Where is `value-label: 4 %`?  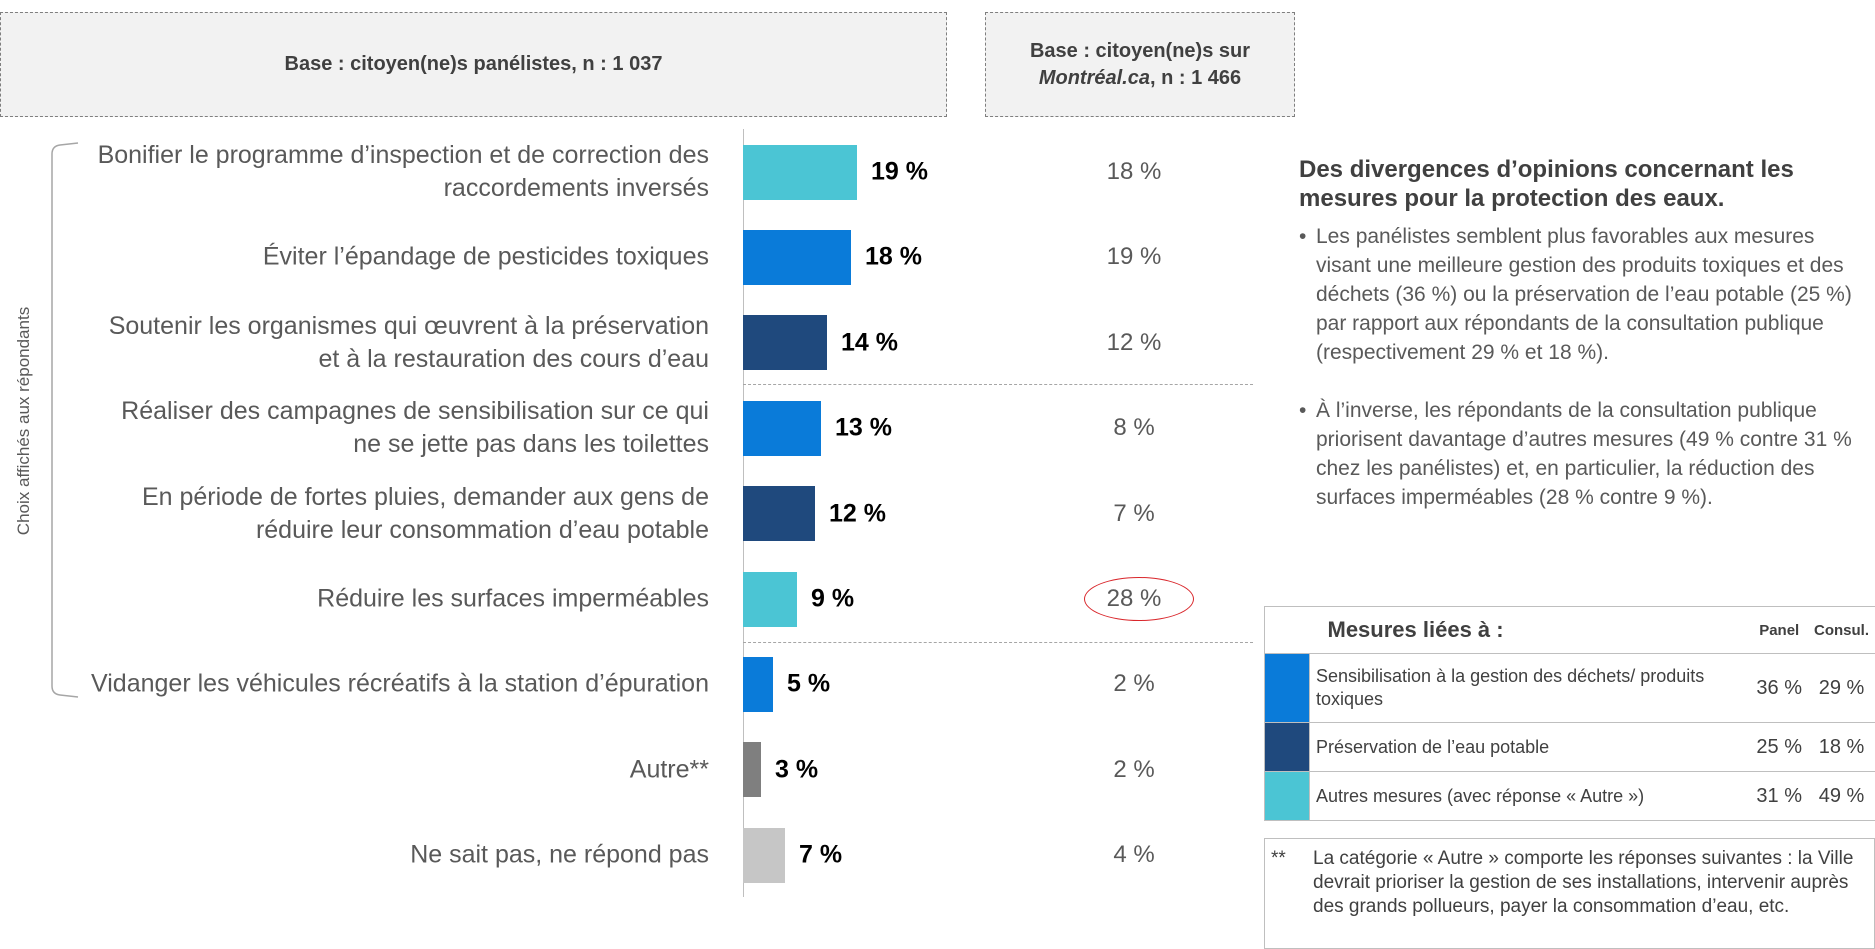
value-label: 4 % is located at coordinates (1134, 855).